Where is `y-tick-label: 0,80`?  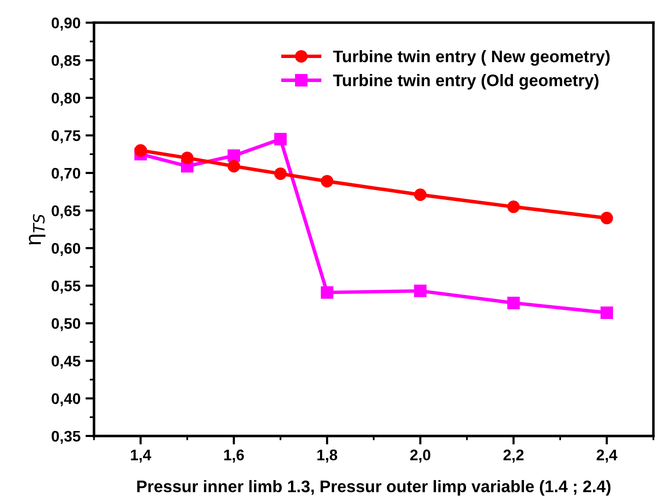 y-tick-label: 0,80 is located at coordinates (66, 99).